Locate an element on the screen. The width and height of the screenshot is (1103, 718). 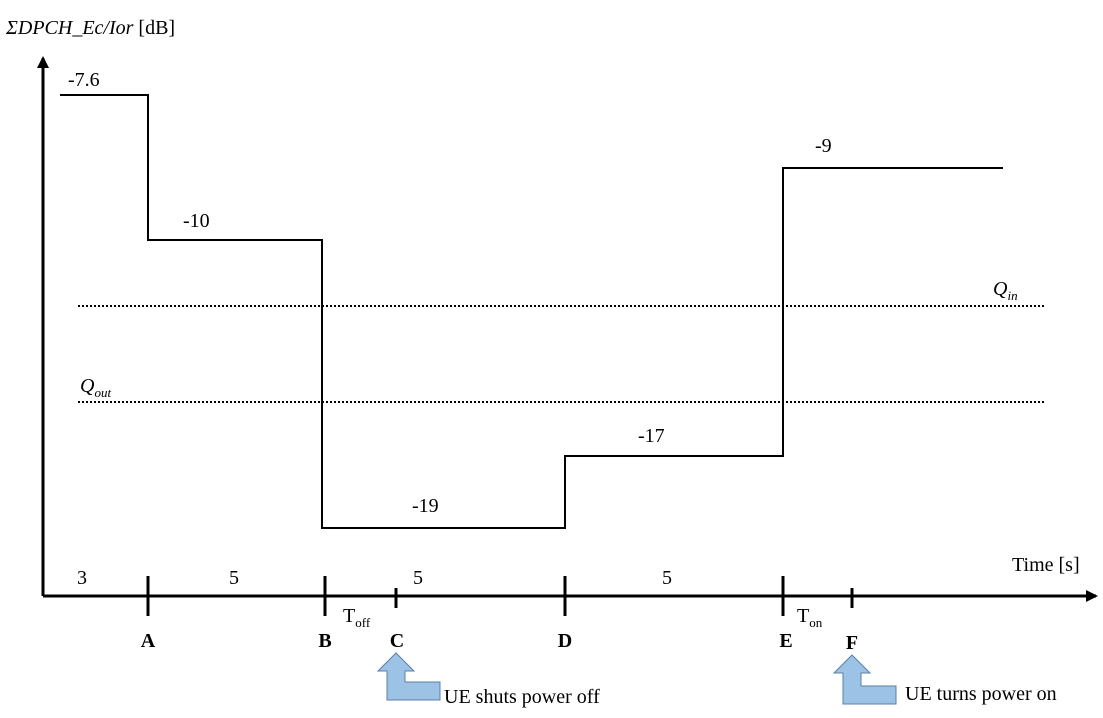
level-label: -19 is located at coordinates (425, 506).